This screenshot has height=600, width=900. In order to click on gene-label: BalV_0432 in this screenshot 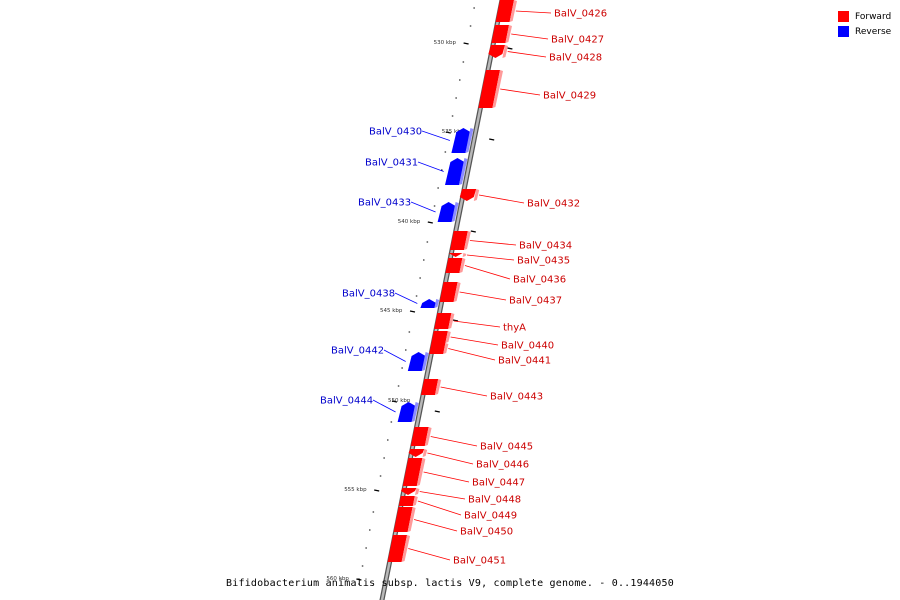, I will do `click(553, 204)`.